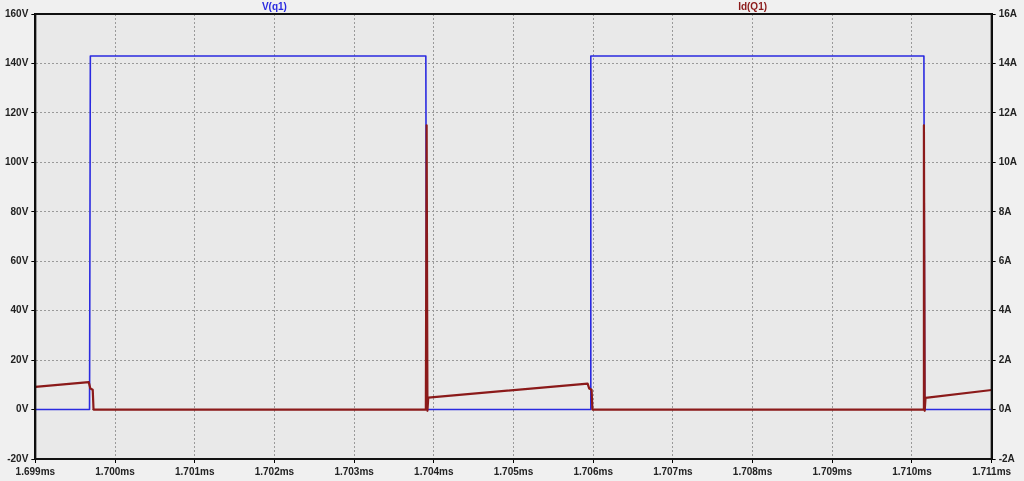  I want to click on text: V(q1), so click(274, 6).